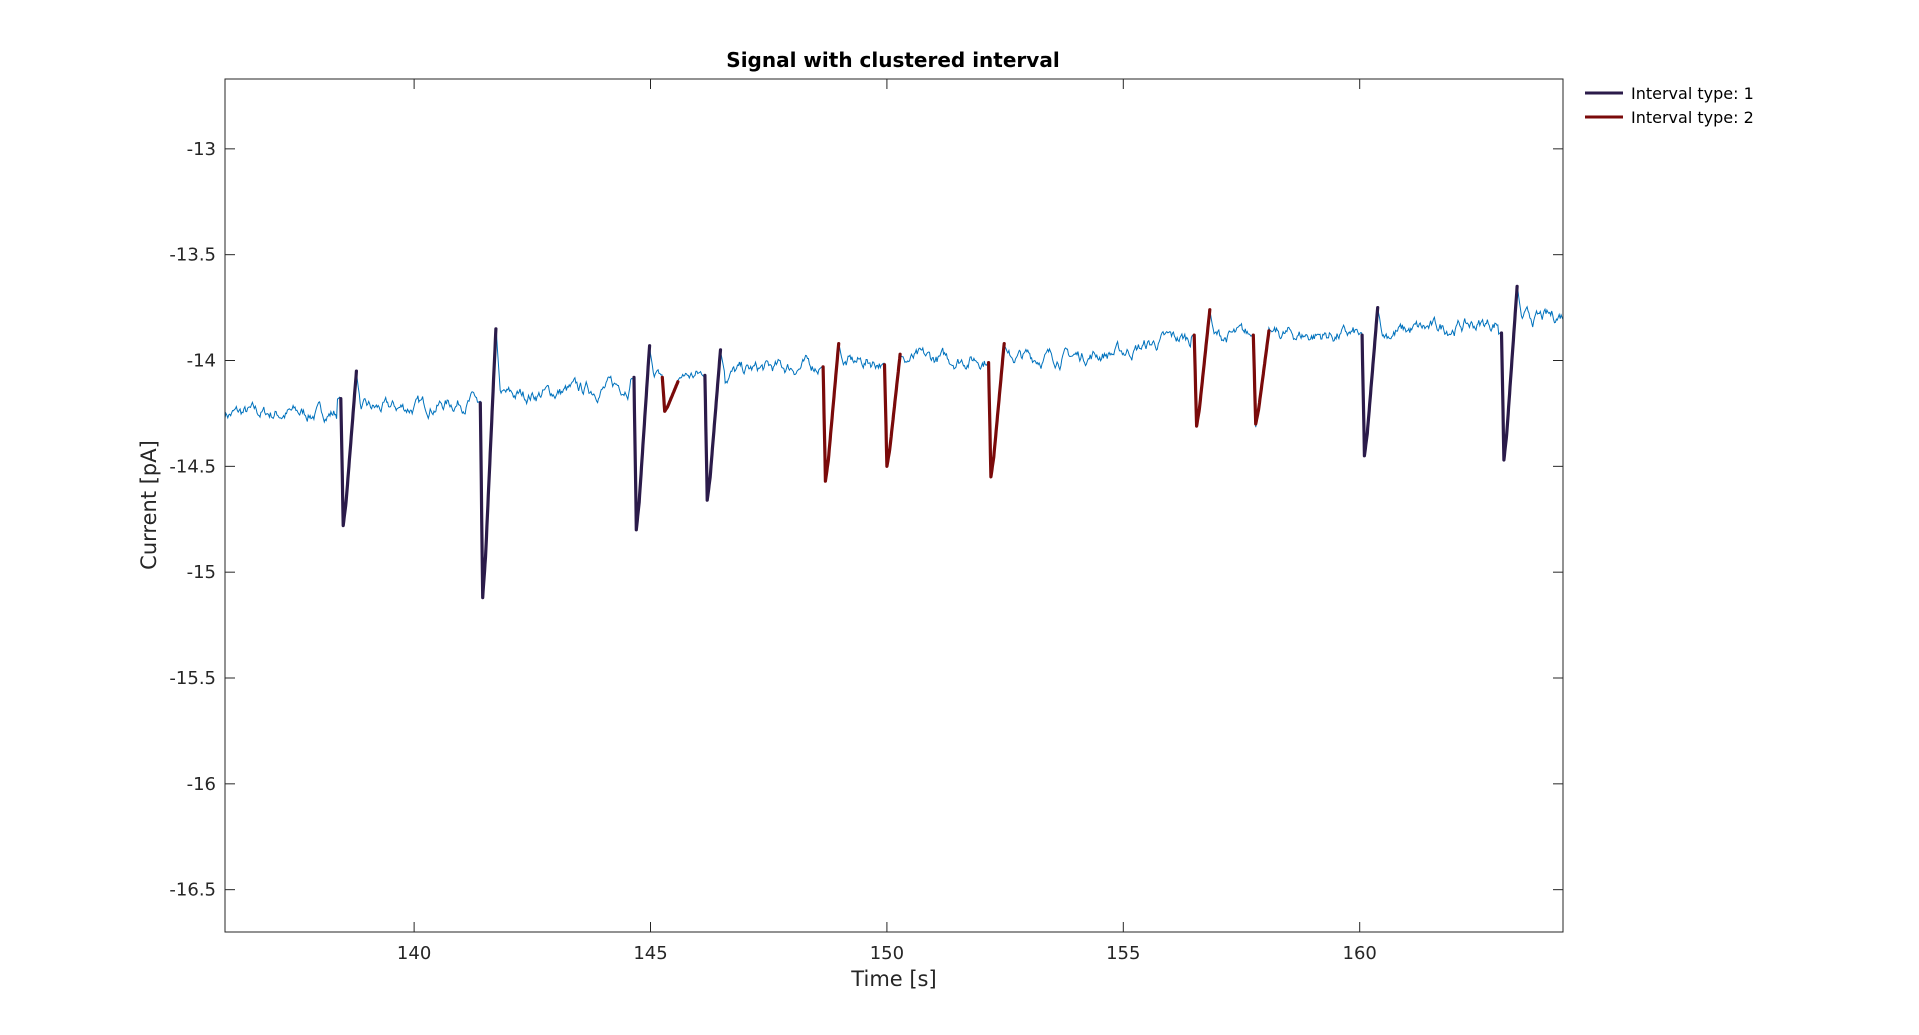  Describe the element at coordinates (1692, 93) in the screenshot. I see `legend-label-type1: Interval type: 1` at that location.